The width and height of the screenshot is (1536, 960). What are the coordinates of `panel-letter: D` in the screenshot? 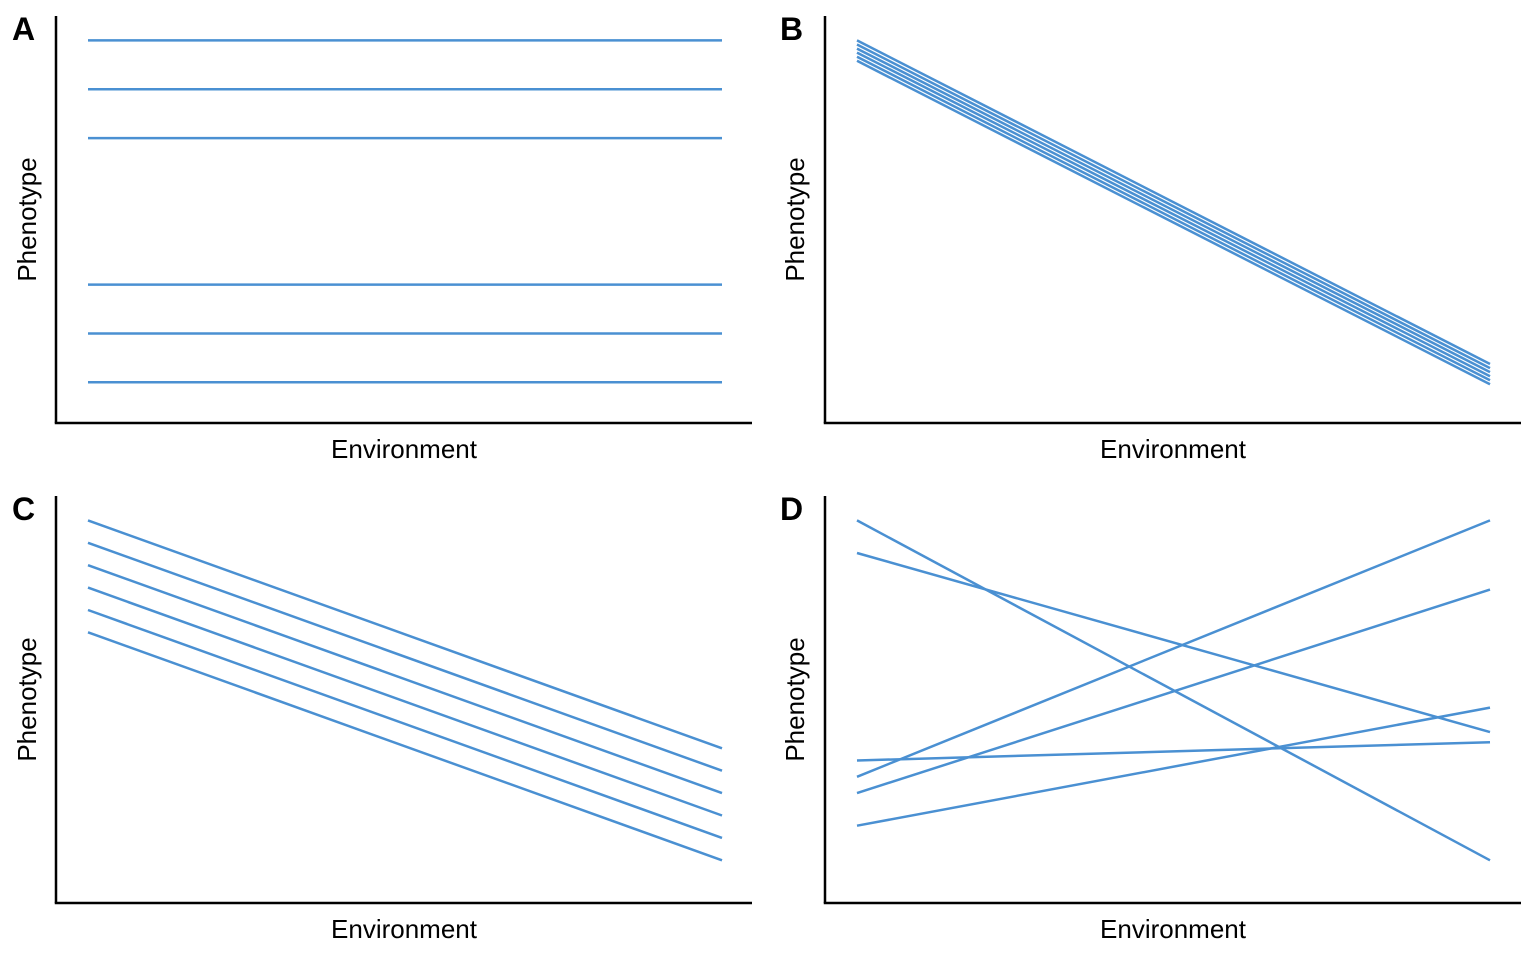 It's located at (791, 509).